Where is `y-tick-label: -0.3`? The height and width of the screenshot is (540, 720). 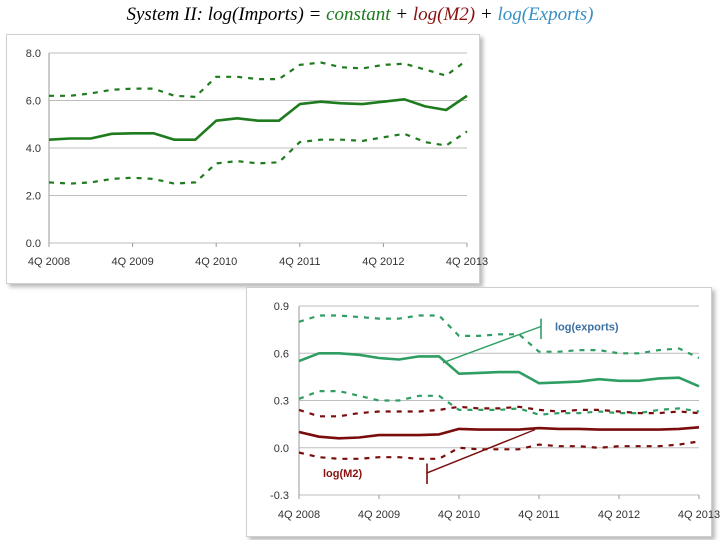 y-tick-label: -0.3 is located at coordinates (279, 496).